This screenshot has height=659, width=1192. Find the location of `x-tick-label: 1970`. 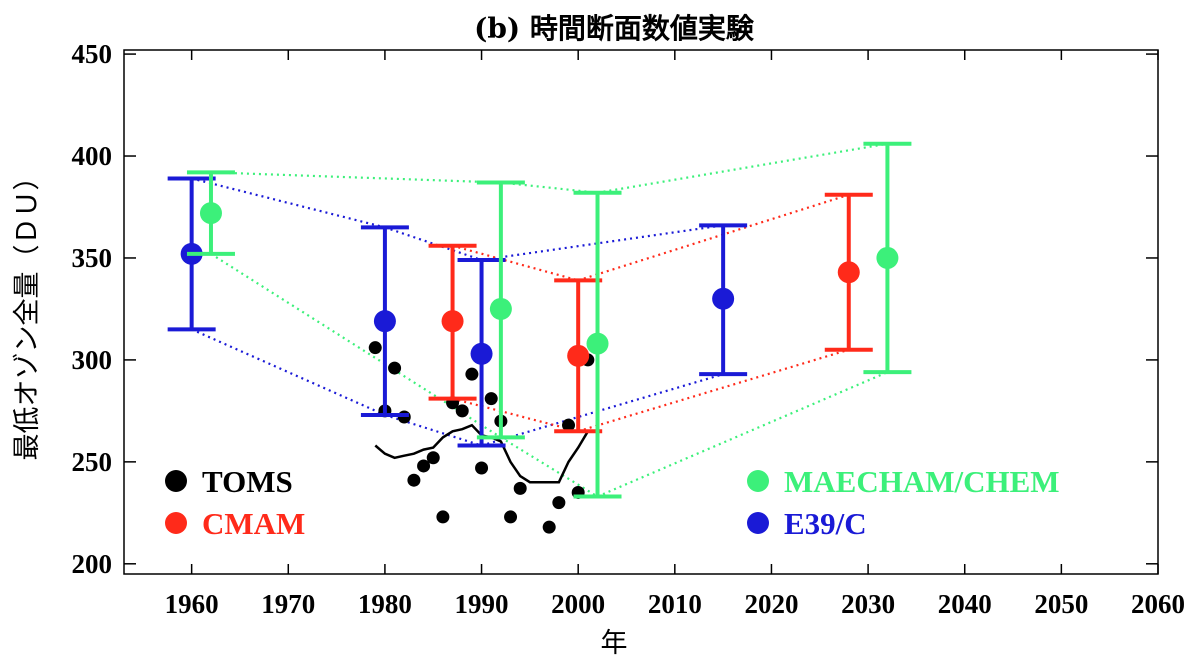

x-tick-label: 1970 is located at coordinates (288, 604).